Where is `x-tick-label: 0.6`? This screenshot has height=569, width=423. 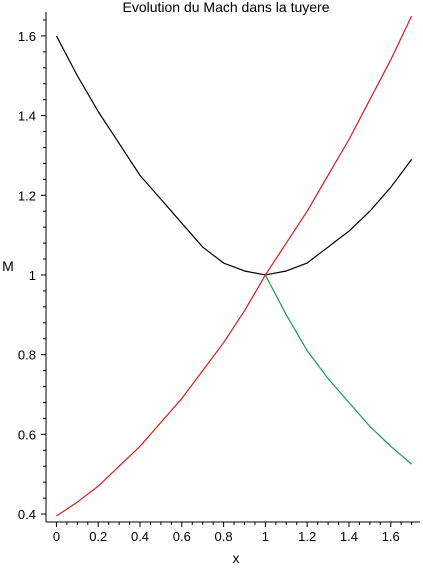 x-tick-label: 0.6 is located at coordinates (182, 536).